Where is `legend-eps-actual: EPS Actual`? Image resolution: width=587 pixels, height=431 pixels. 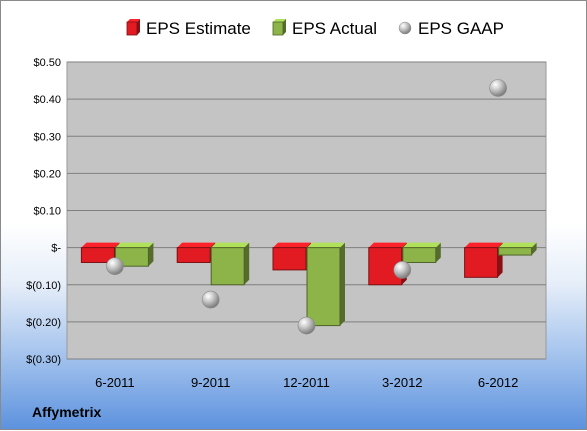
legend-eps-actual: EPS Actual is located at coordinates (324, 28).